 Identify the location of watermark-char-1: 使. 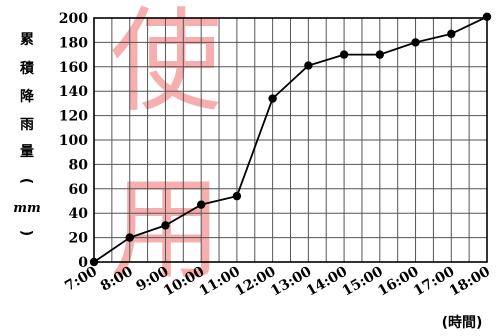
(166, 63).